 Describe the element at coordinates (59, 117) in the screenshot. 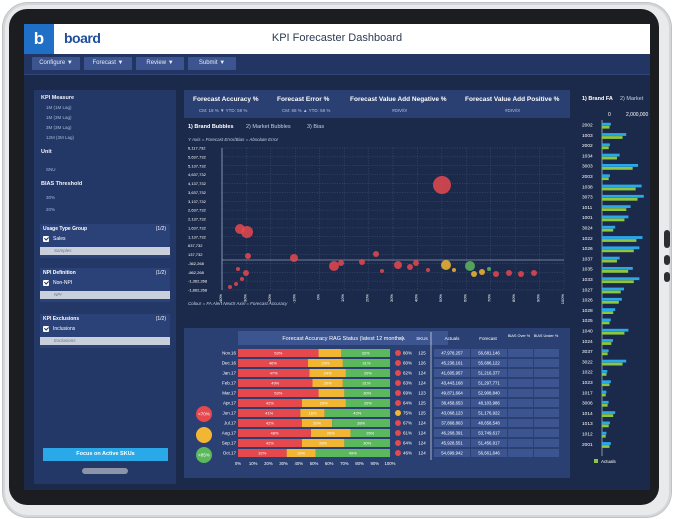

I see `kpi-measure-option: 1M (3M Lag)` at that location.